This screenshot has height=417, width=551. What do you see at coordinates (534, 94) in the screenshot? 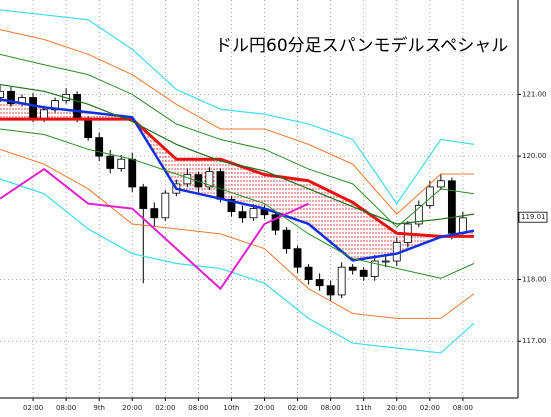
I see `y-tick-label: 121.00` at bounding box center [534, 94].